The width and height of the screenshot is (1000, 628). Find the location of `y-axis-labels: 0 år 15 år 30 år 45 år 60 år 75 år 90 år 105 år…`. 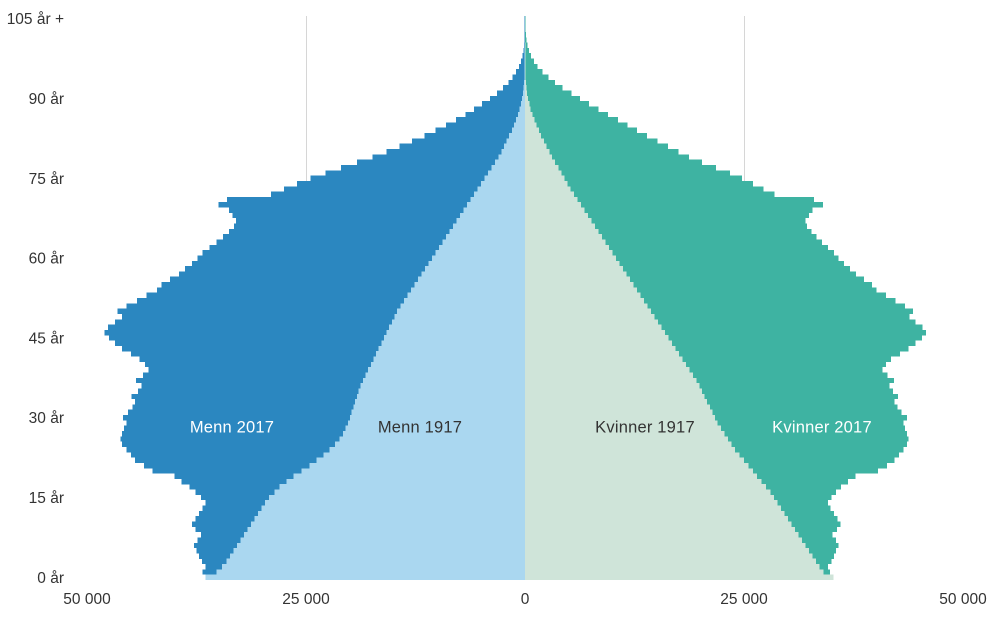

y-axis-labels: 0 år 15 år 30 år 45 år 60 år 75 år 90 år 105 år… is located at coordinates (35, 299).